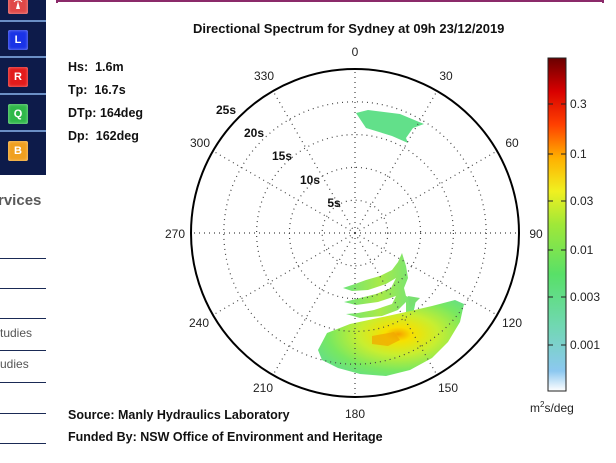  Describe the element at coordinates (446, 76) in the screenshot. I see `svg-text: 30` at that location.